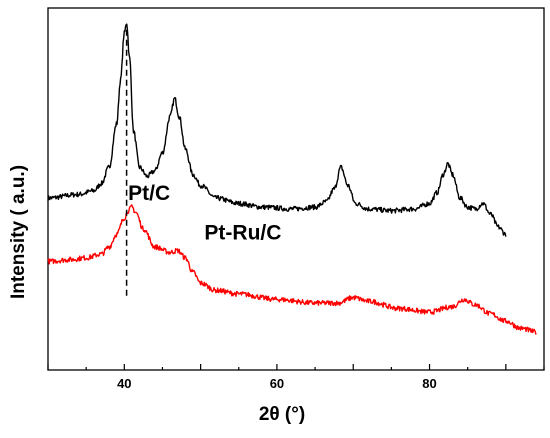  I want to click on x-axis-tick-labels: 40 60 80, so click(277, 383).